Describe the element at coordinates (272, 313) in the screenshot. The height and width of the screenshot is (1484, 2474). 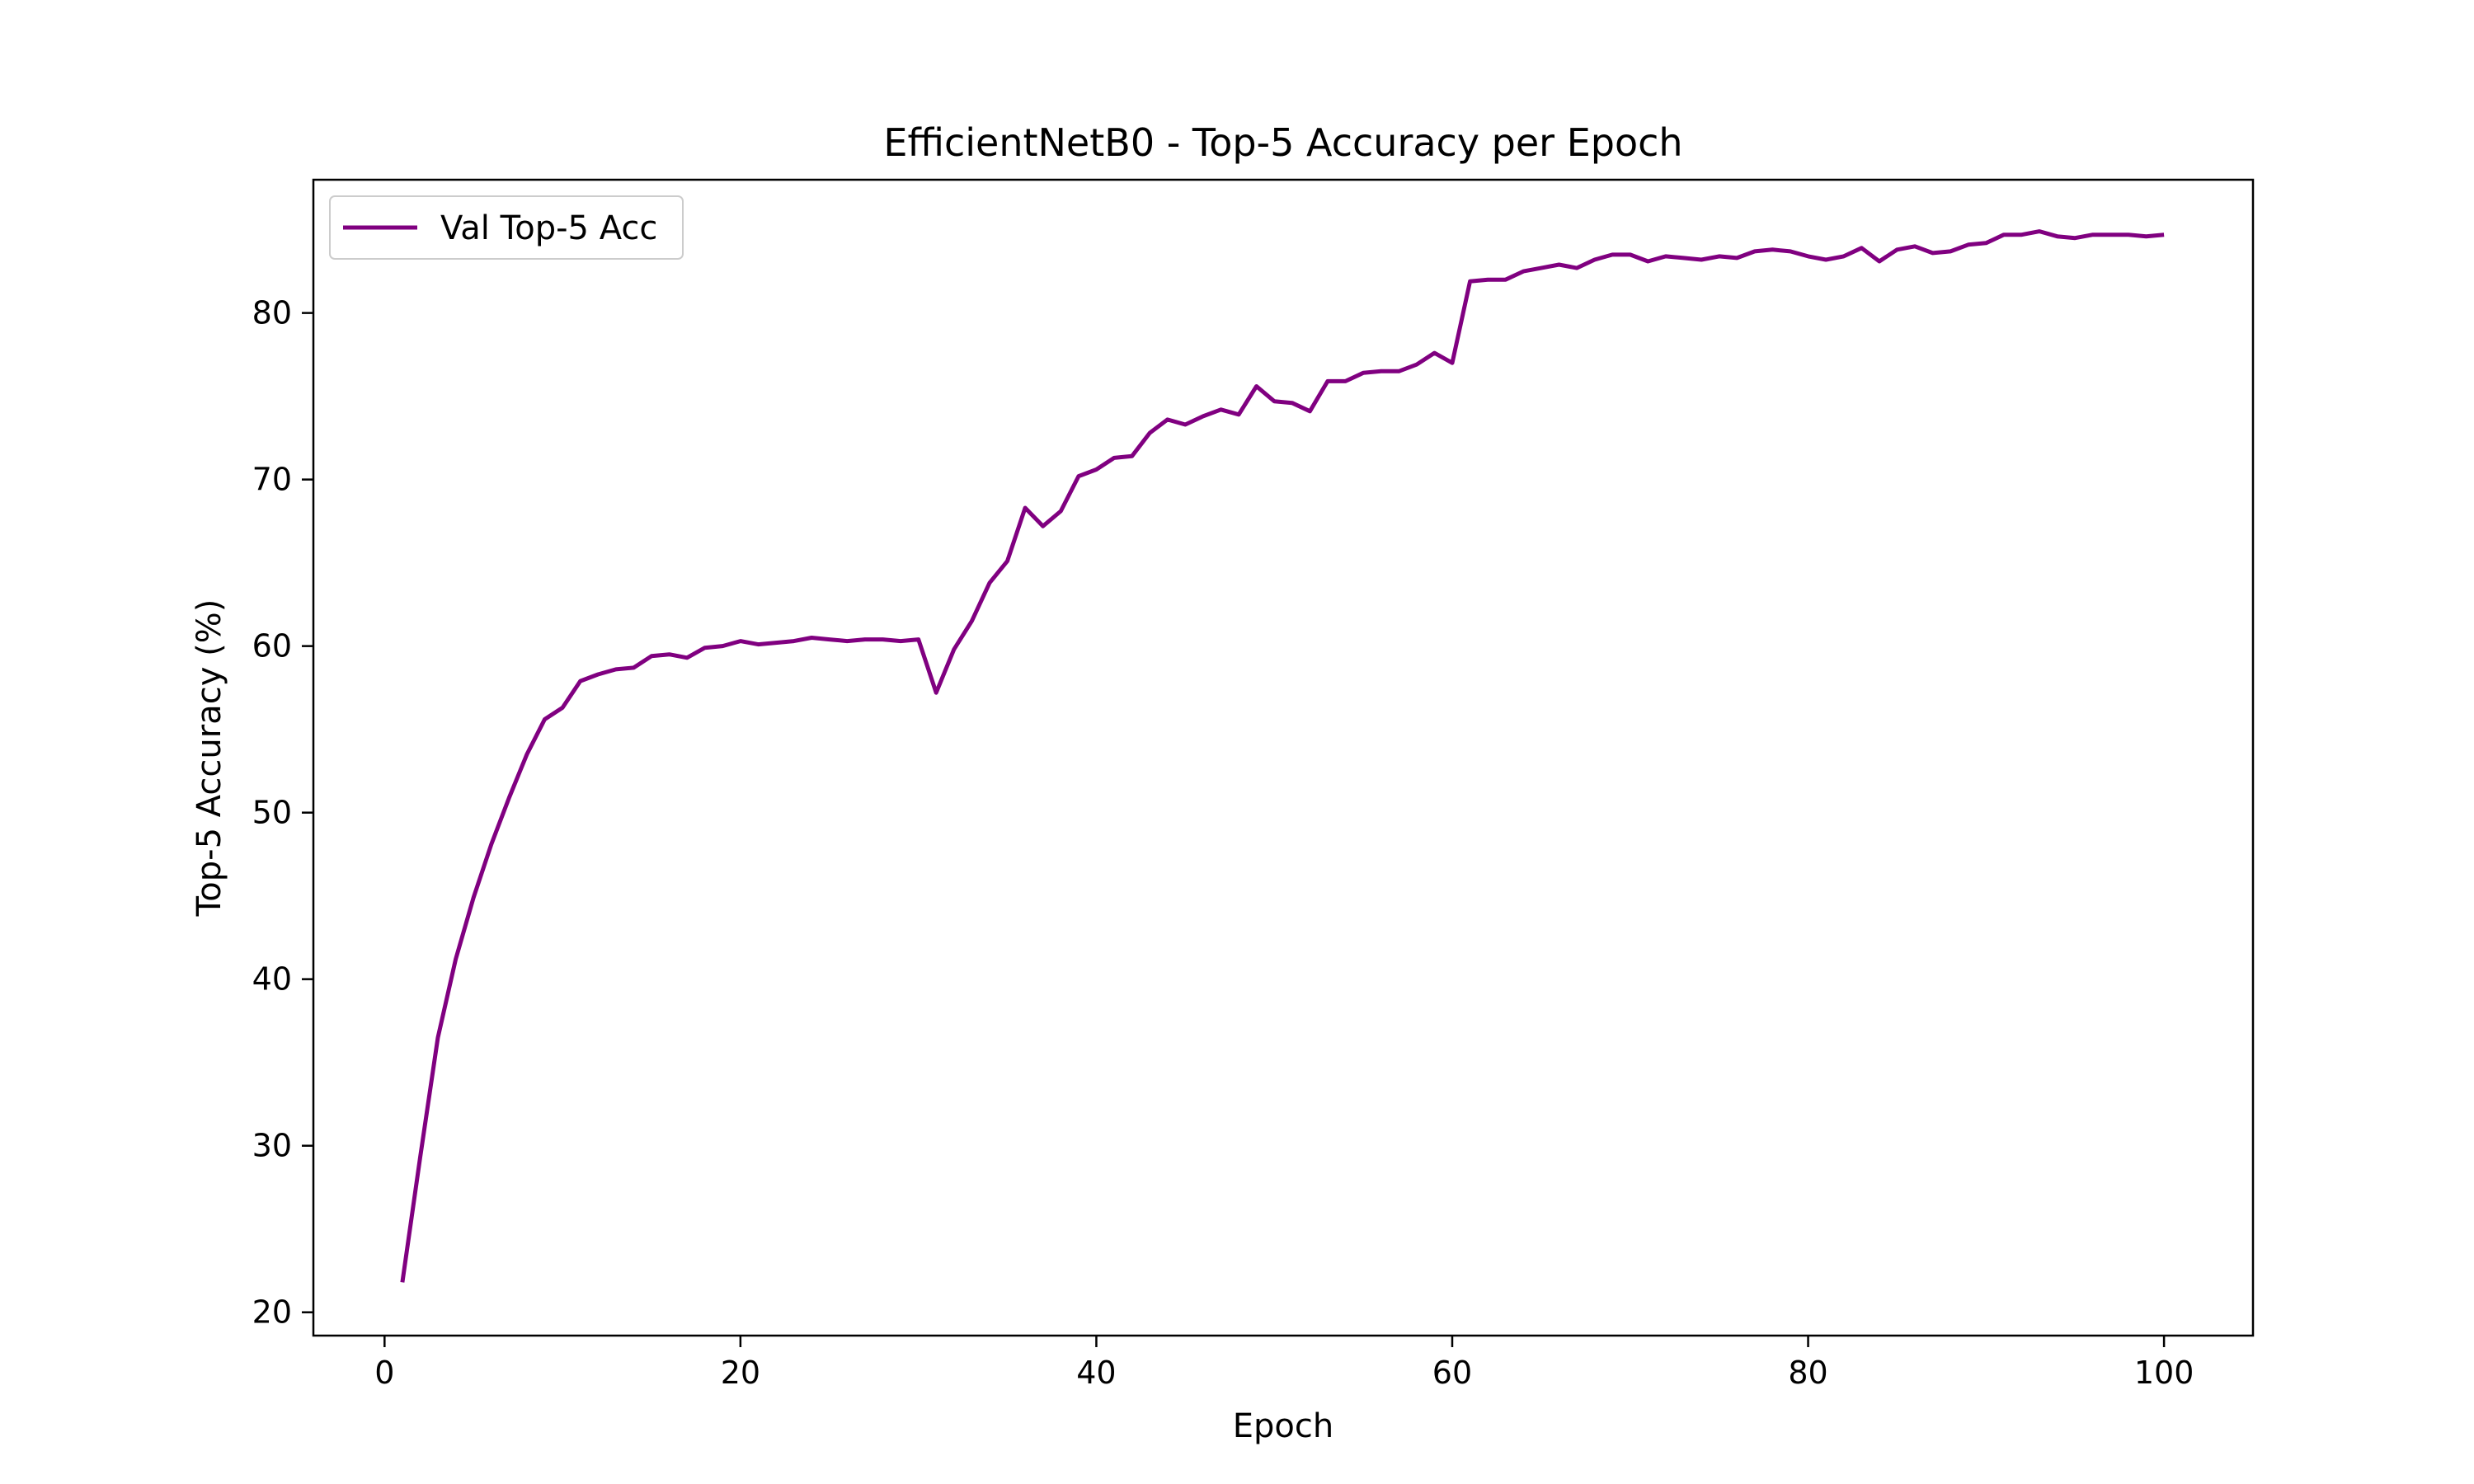
I see `y-tick-label: 80` at that location.